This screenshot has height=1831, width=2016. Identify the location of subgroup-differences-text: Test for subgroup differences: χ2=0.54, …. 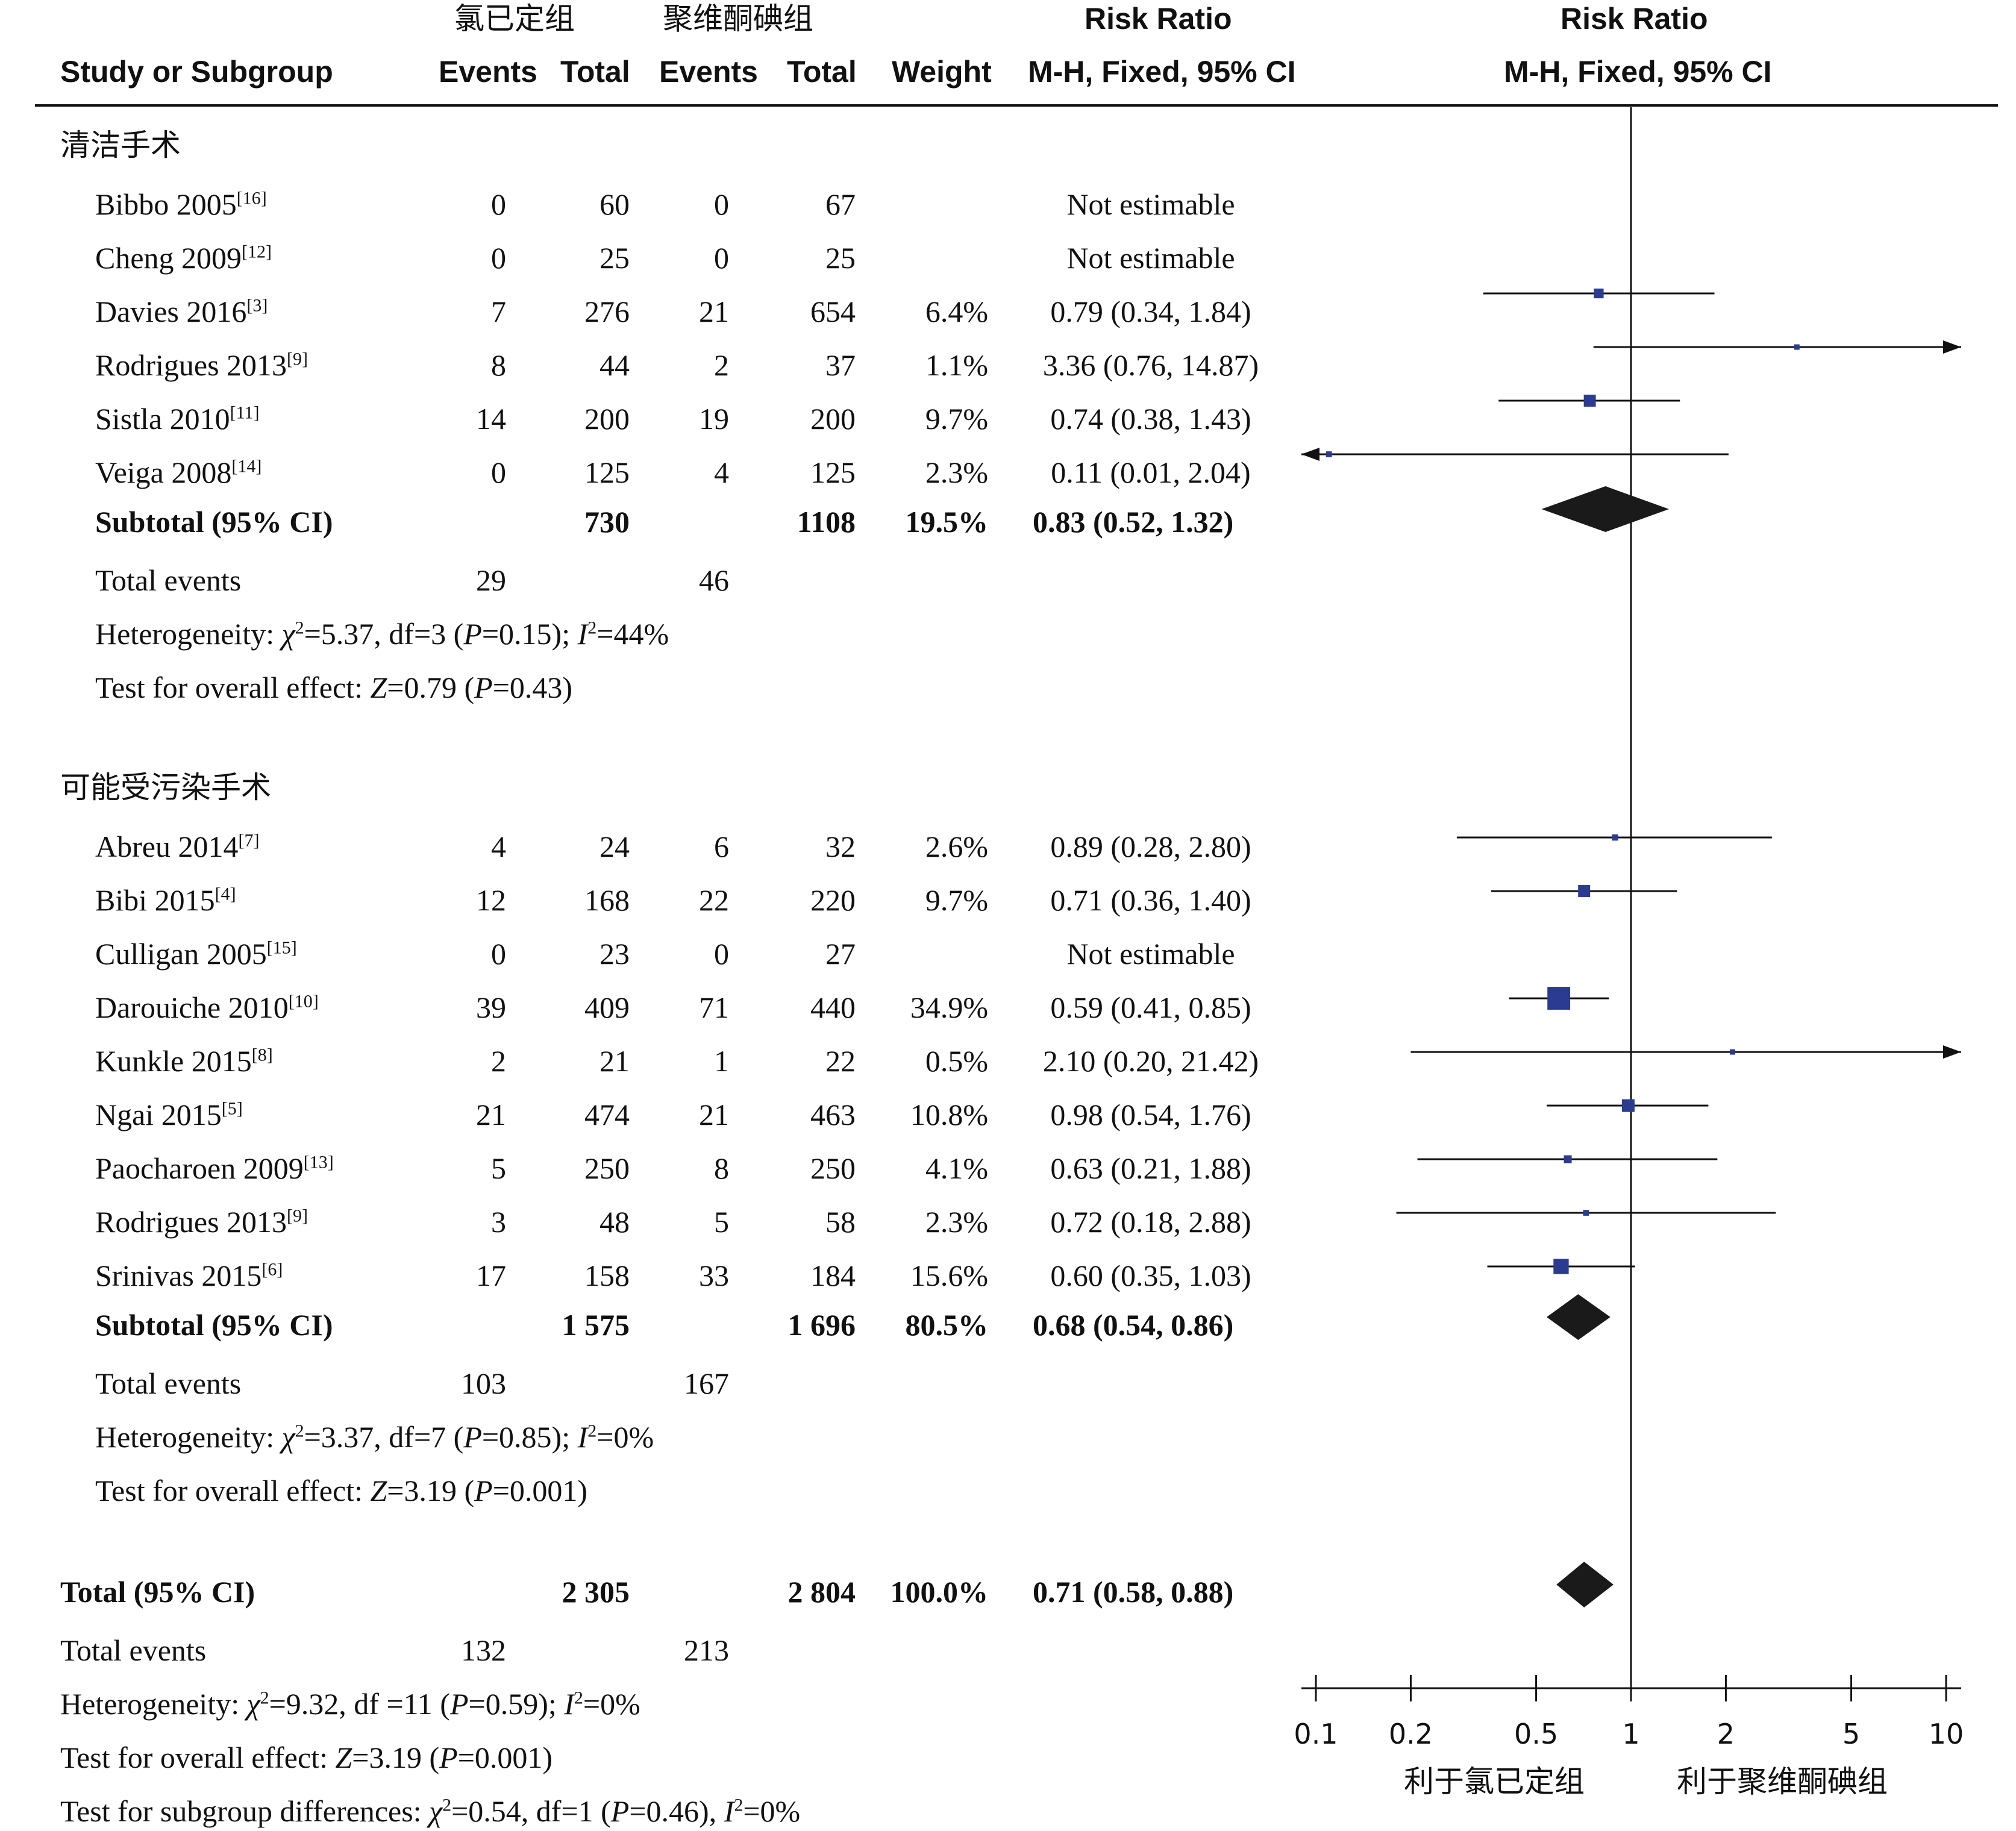
(431, 1811).